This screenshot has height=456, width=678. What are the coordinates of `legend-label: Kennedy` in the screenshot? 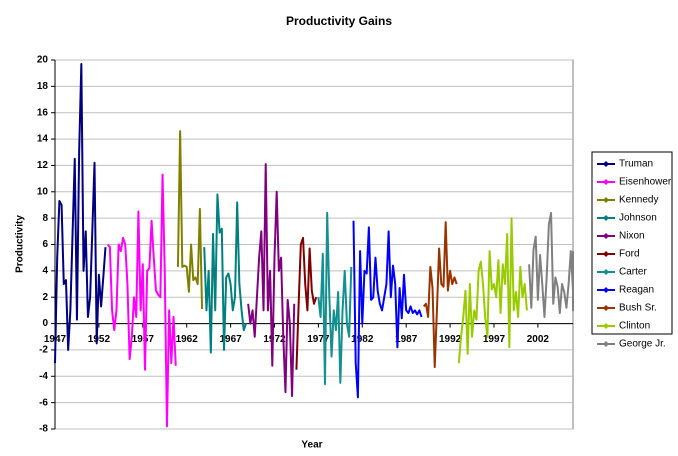 It's located at (638, 200).